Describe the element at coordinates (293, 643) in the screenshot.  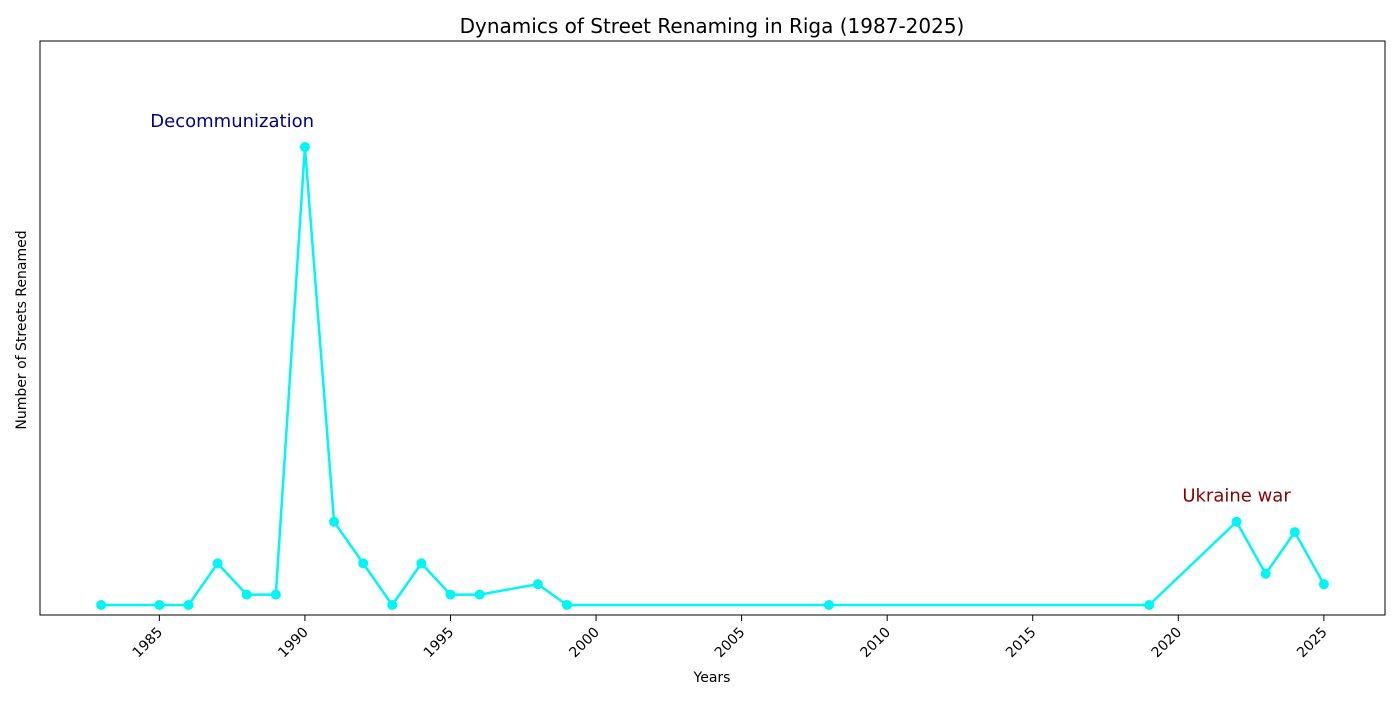
I see `x-tick-label: 1990` at that location.